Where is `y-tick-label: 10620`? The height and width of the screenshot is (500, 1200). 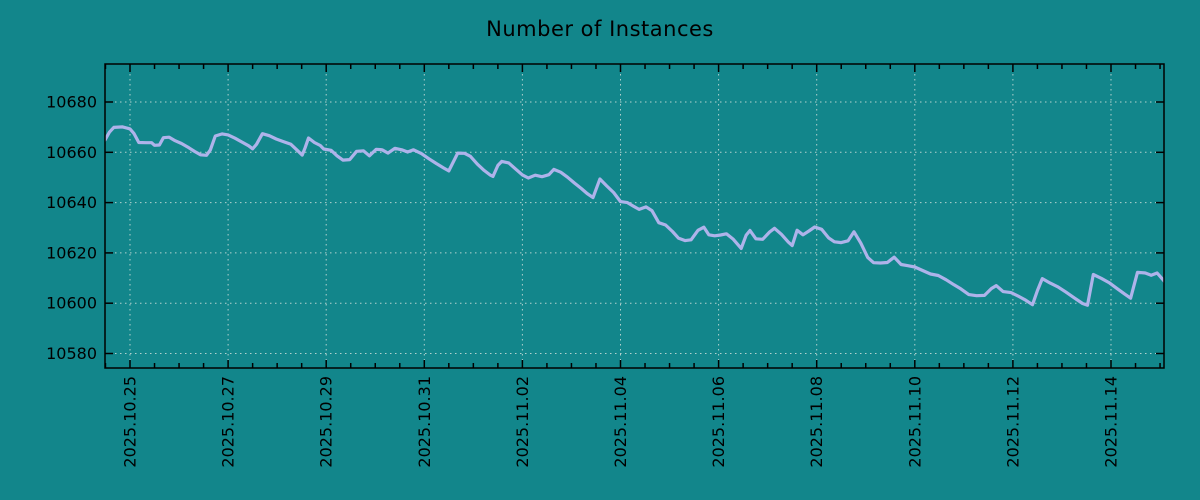 y-tick-label: 10620 is located at coordinates (71, 252).